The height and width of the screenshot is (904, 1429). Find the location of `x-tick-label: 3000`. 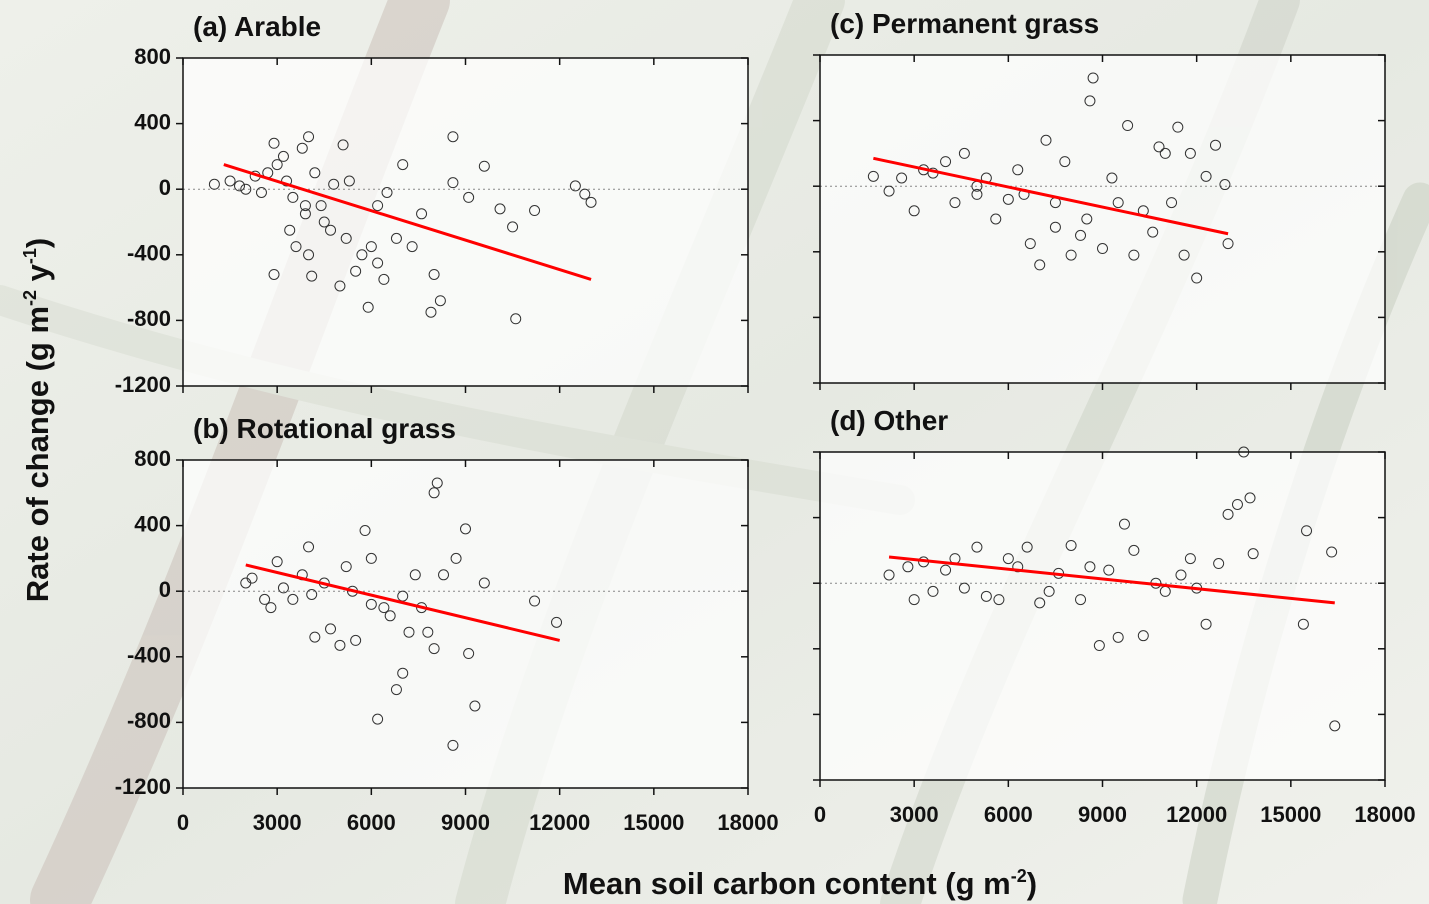

x-tick-label: 3000 is located at coordinates (914, 814).